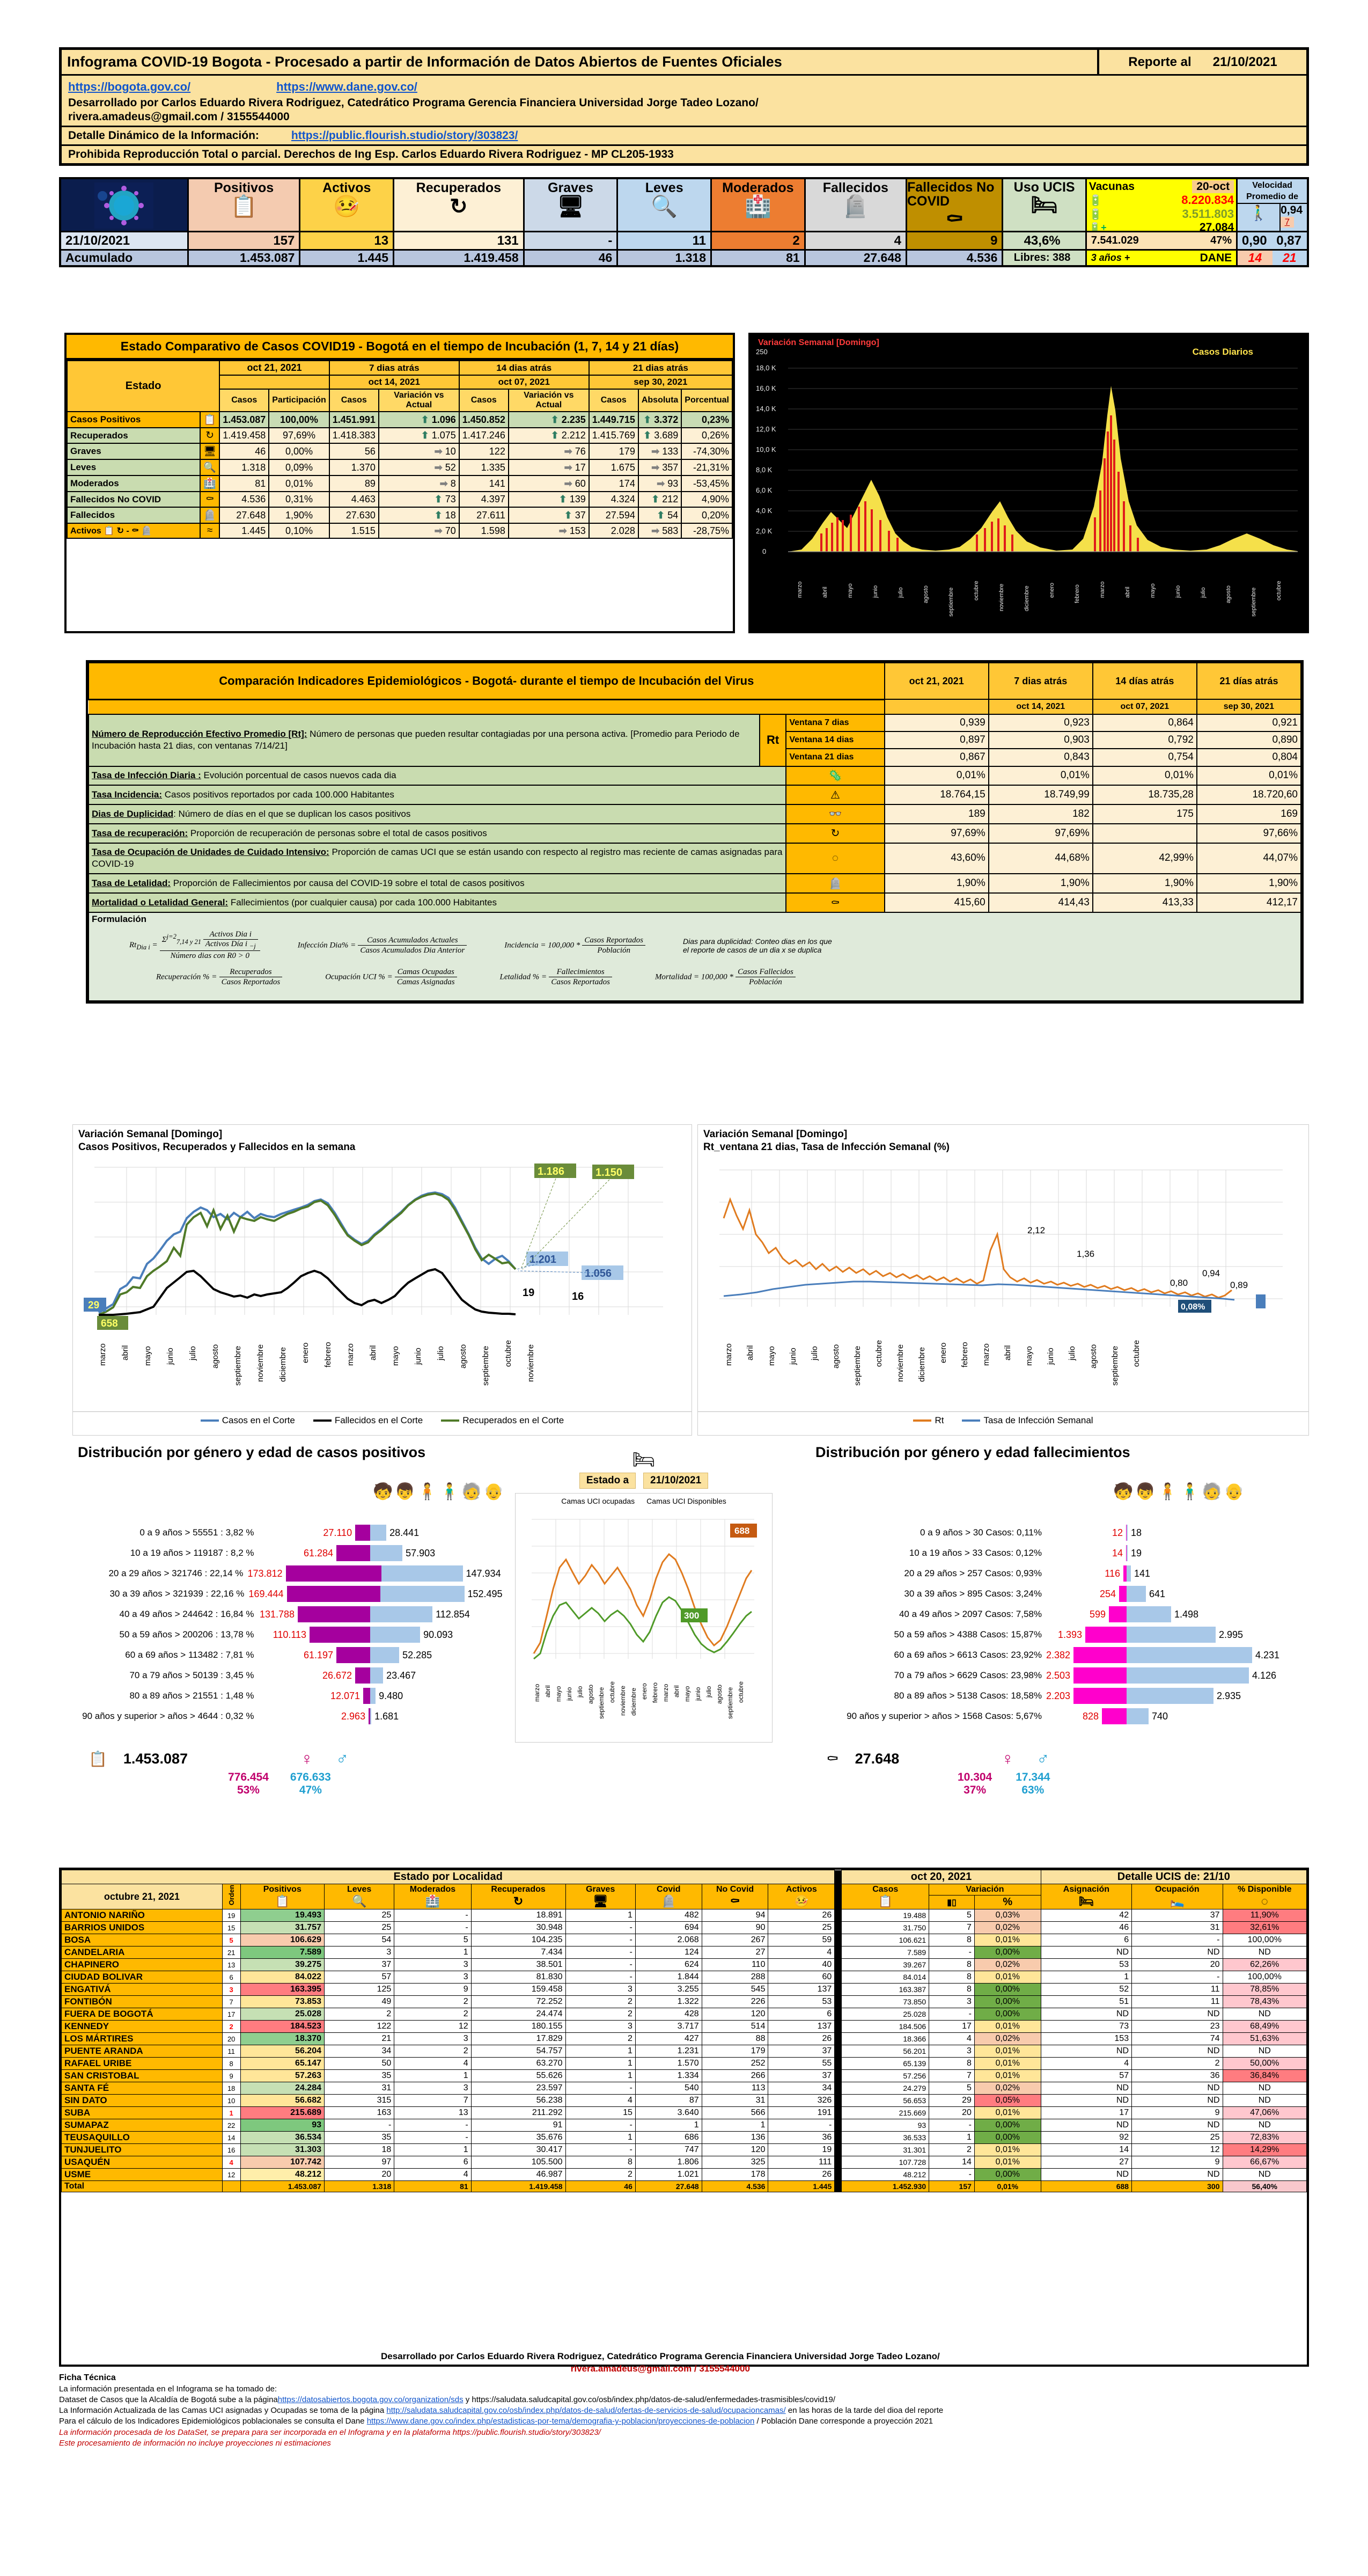 This screenshot has height=2576, width=1368. What do you see at coordinates (885, 2075) in the screenshot?
I see `loc-casos: 57.256` at bounding box center [885, 2075].